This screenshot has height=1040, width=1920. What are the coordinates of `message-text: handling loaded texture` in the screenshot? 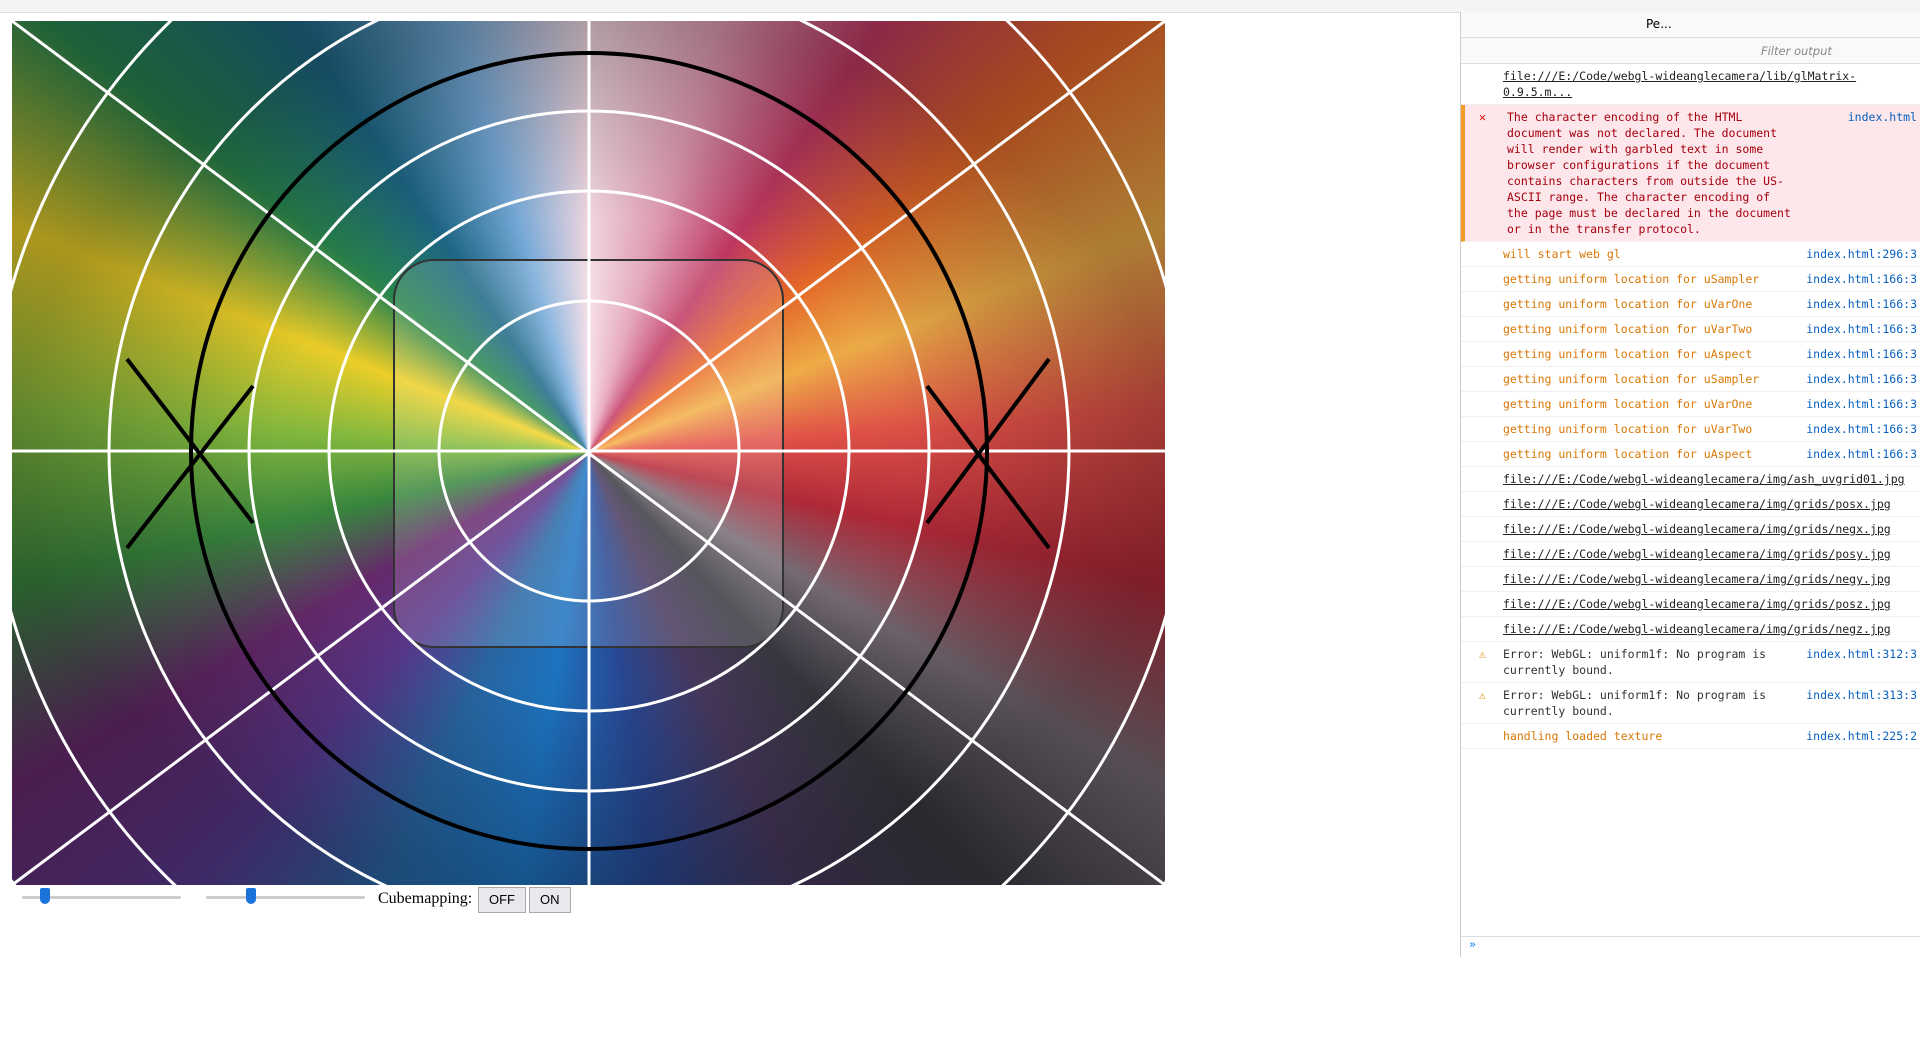 It's located at (1583, 736).